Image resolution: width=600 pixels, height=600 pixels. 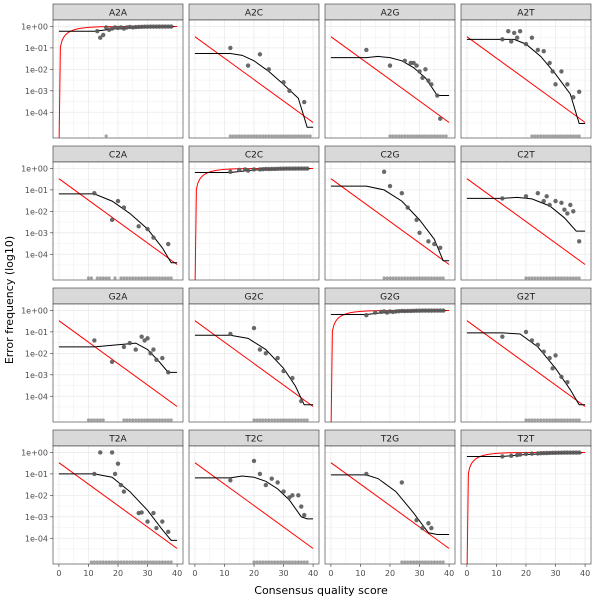 I want to click on facet-panel-g2a: G2A 1e+00 1e-01 1e-02 1e-03 1e-04, so click(x=102, y=355).